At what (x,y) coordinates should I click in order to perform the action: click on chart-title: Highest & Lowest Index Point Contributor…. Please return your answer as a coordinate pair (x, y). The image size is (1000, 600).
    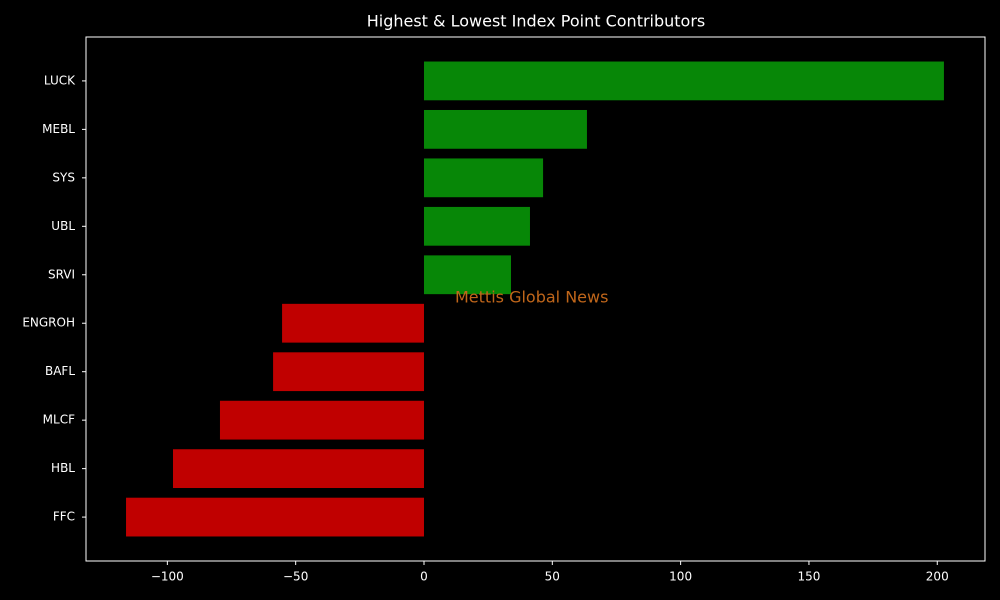
    Looking at the image, I should click on (536, 21).